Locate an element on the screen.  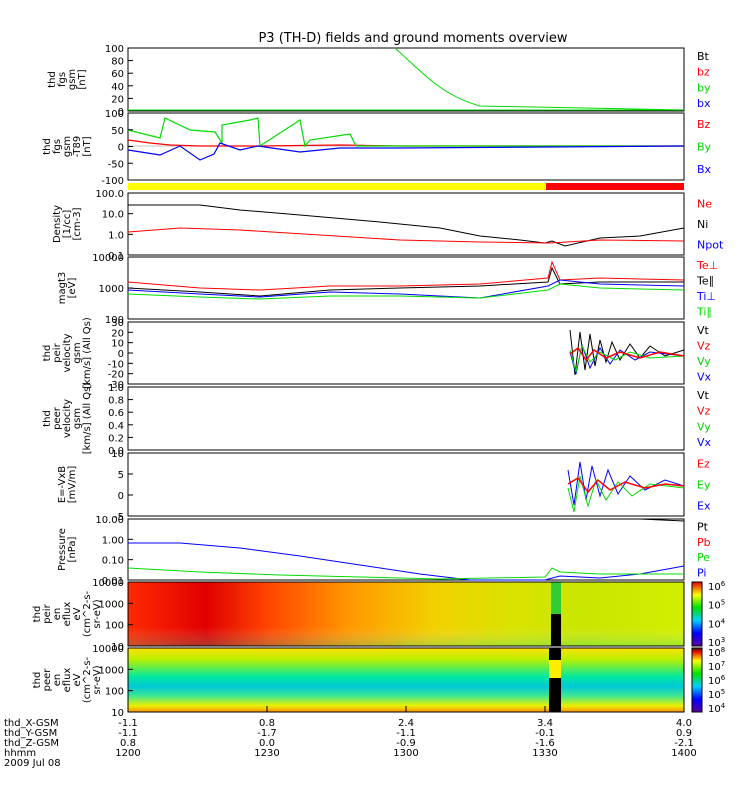
time-axis-value: 1400 is located at coordinates (683, 753).